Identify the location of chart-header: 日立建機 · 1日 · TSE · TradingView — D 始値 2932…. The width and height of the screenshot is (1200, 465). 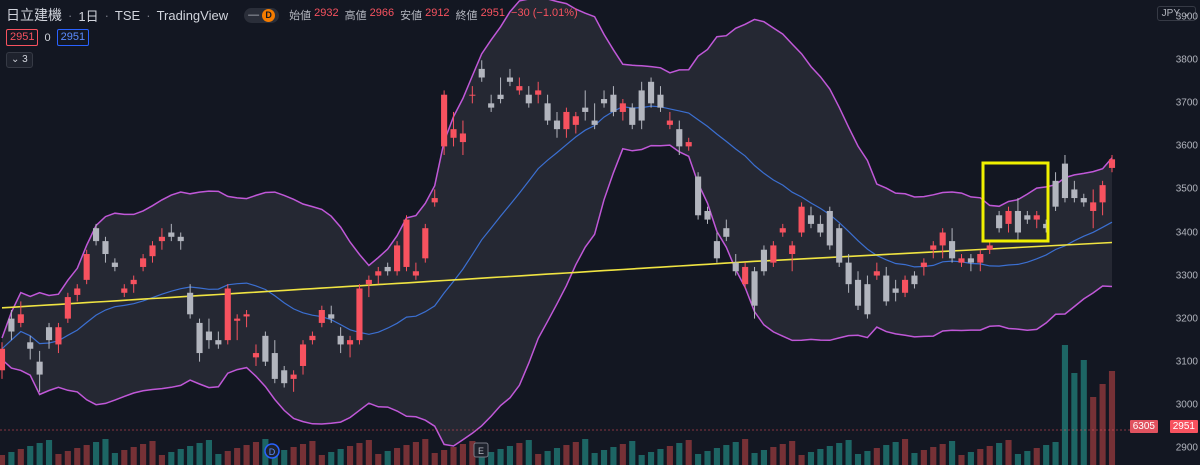
(293, 15).